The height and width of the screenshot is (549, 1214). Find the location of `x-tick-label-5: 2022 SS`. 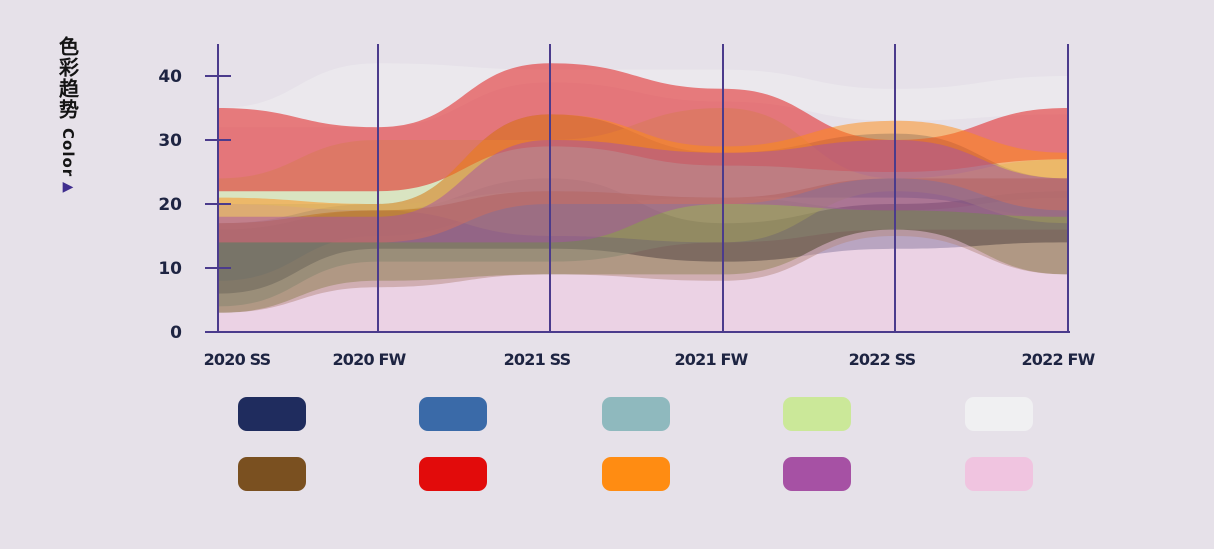

x-tick-label-5: 2022 SS is located at coordinates (882, 359).